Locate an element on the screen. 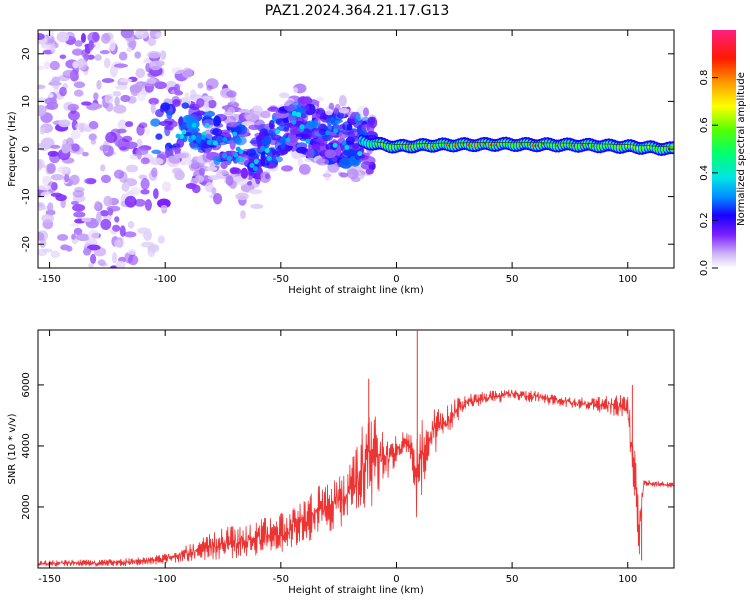 This screenshot has height=604, width=750. x-tick-label: -50 is located at coordinates (281, 279).